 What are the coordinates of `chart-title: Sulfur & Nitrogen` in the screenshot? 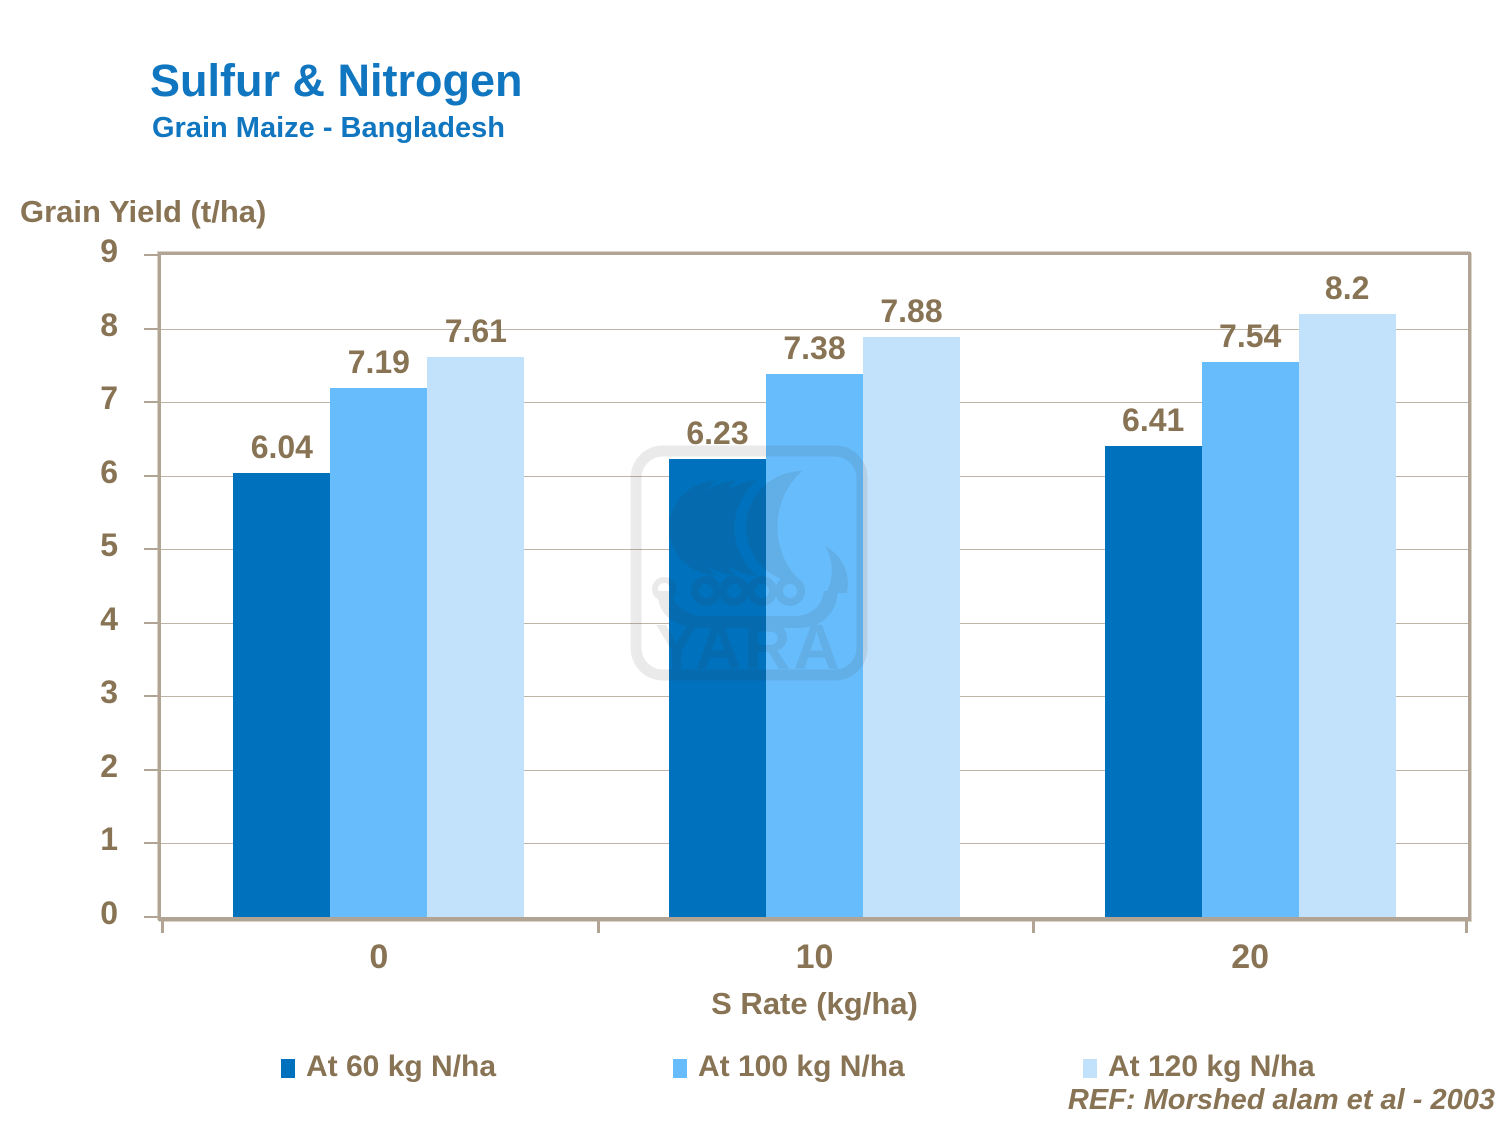 It's located at (336, 80).